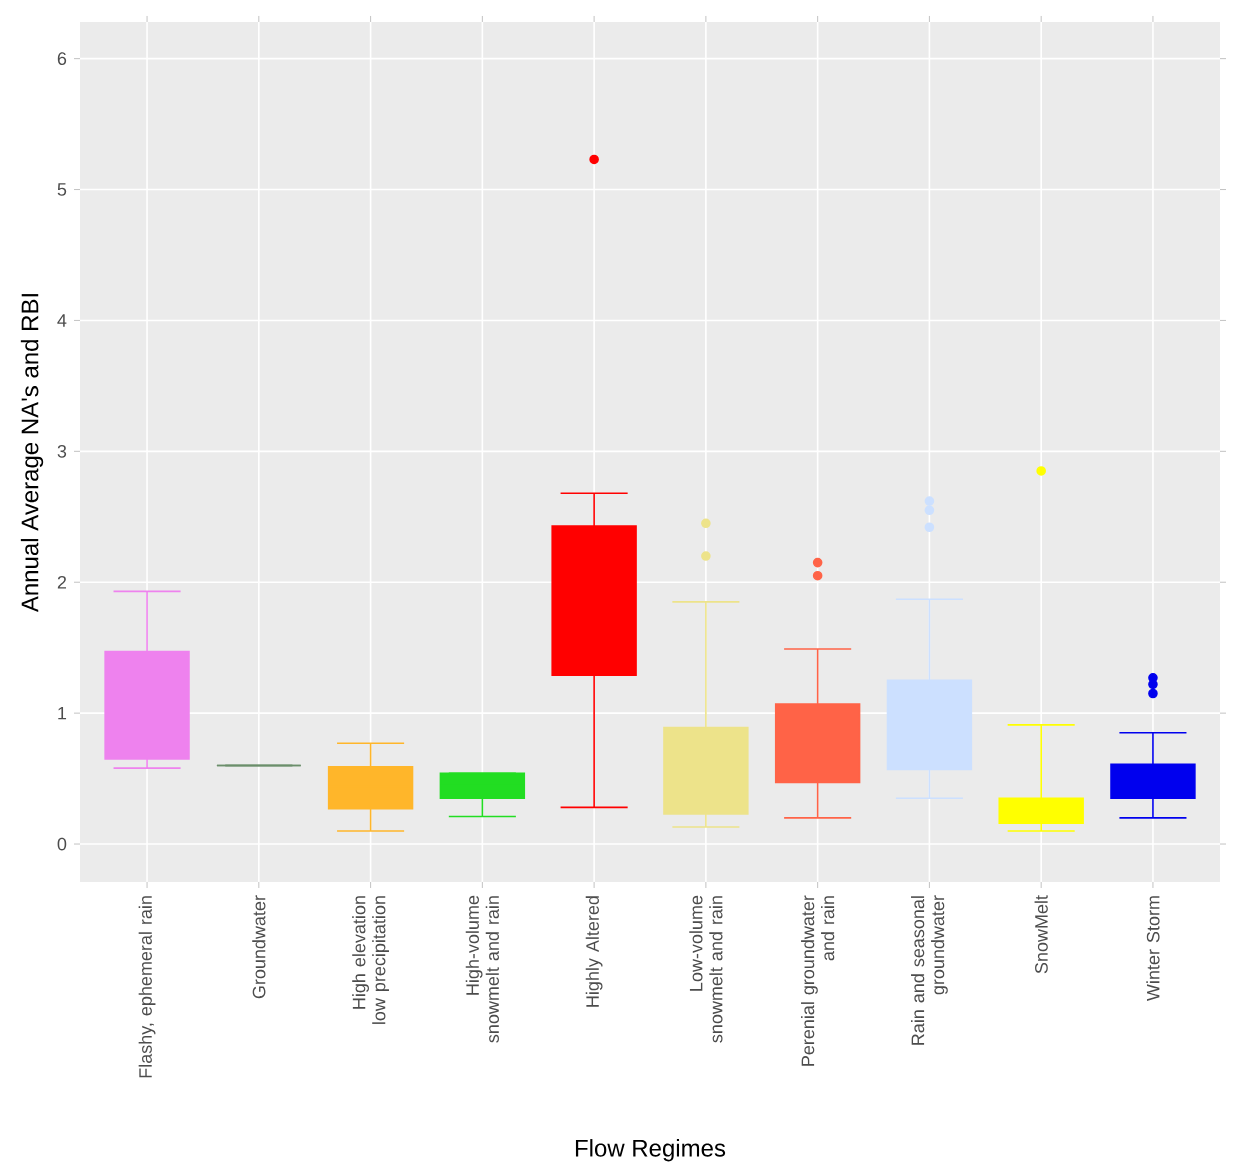 This screenshot has height=1168, width=1238. Describe the element at coordinates (147, 987) in the screenshot. I see `x-tick-label: Flashy, ephemeral rain` at that location.